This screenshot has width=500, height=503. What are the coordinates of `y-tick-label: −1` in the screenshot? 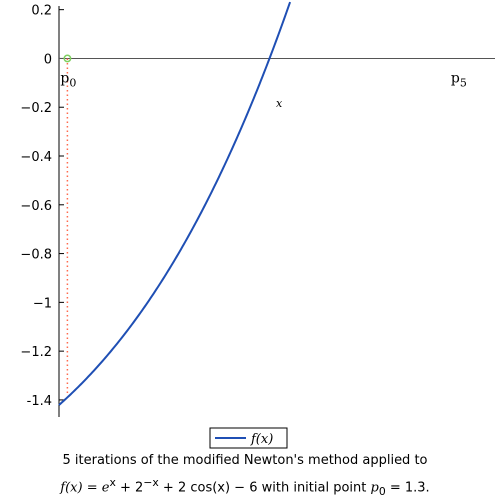 It's located at (42, 303).